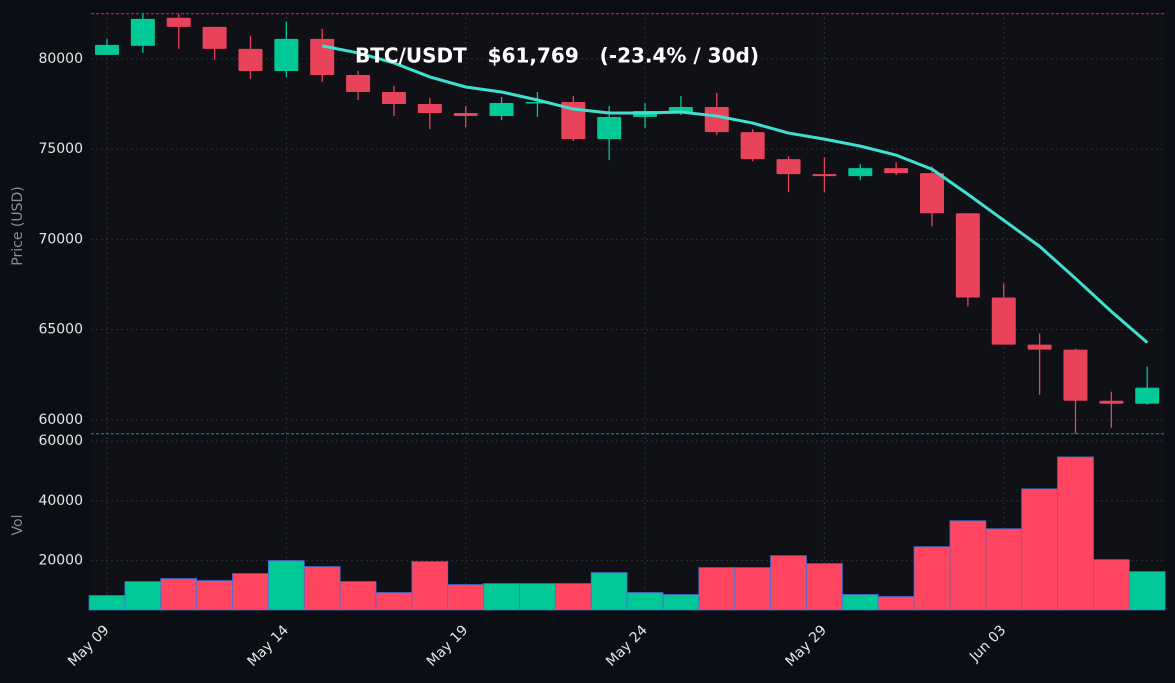  What do you see at coordinates (18, 225) in the screenshot?
I see `y-axis-label: Price (USD)` at bounding box center [18, 225].